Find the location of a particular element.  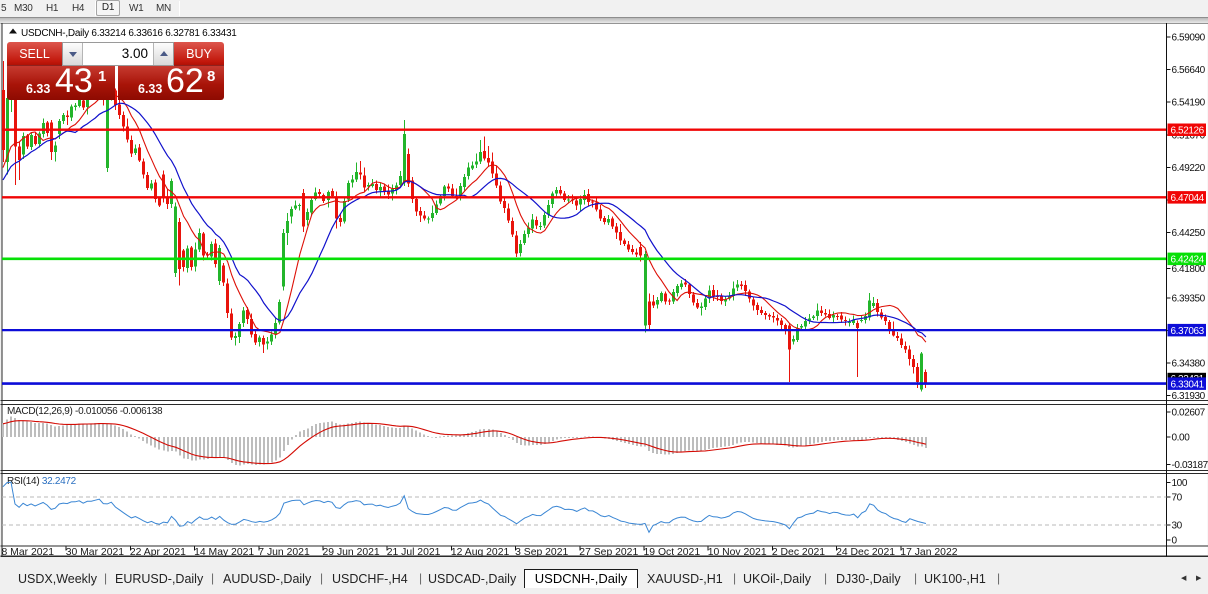

svg-text: 27 Sep 2021 is located at coordinates (608, 552).